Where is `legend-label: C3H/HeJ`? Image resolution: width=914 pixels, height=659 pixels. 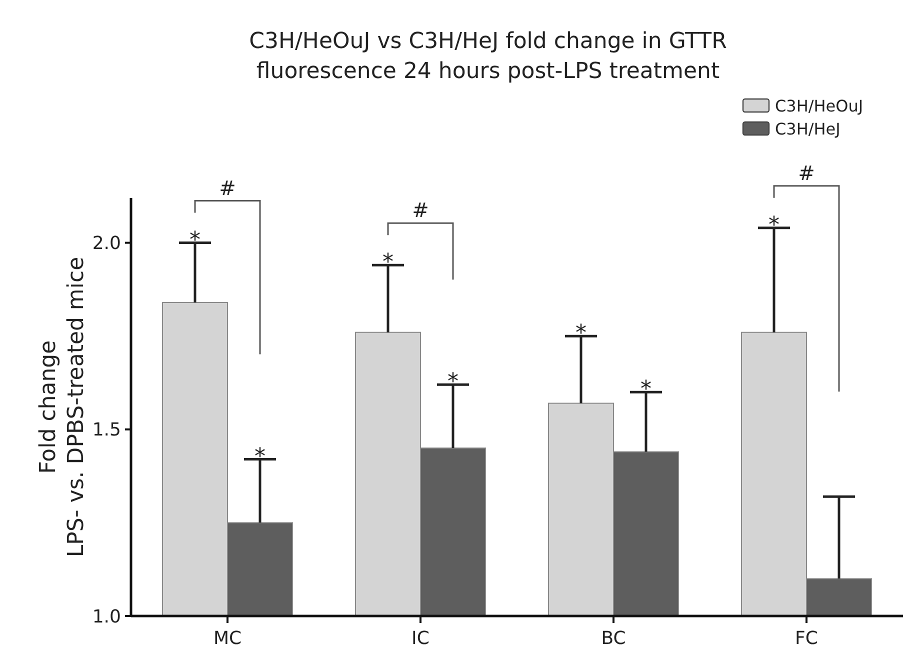 legend-label: C3H/HeJ is located at coordinates (807, 129).